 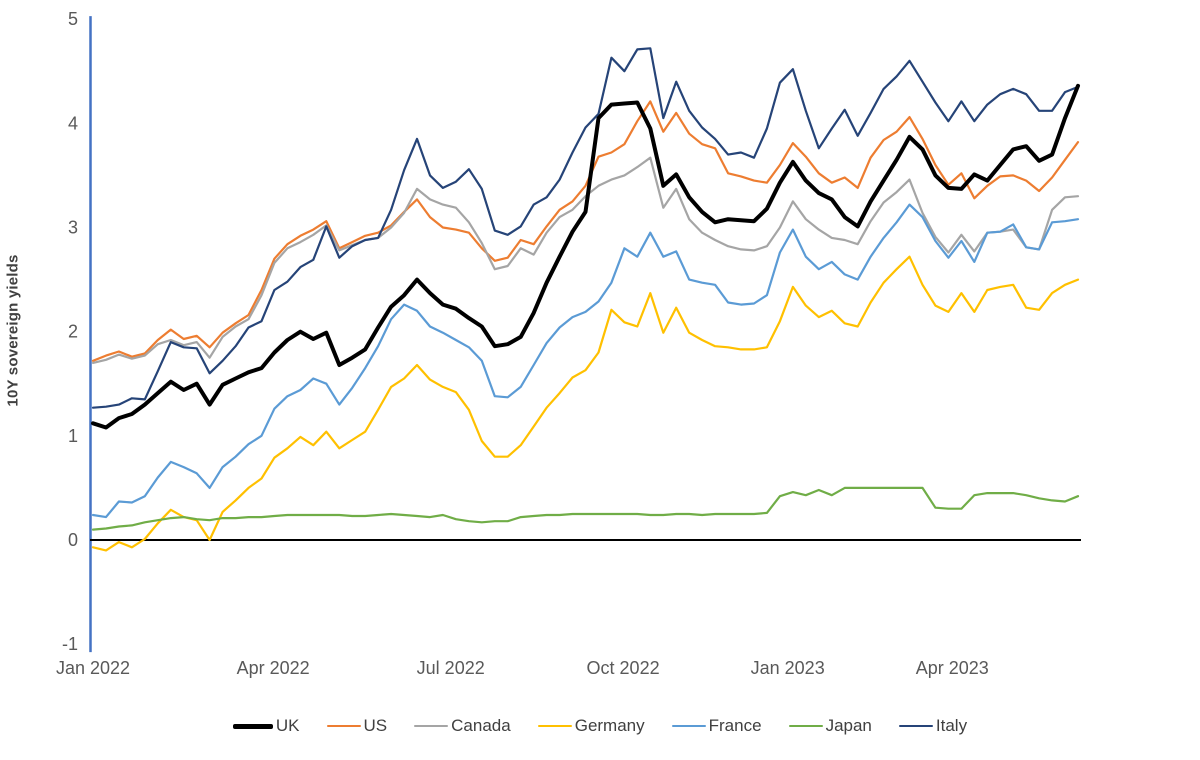 What do you see at coordinates (73, 540) in the screenshot?
I see `y-tick-label-0: 0` at bounding box center [73, 540].